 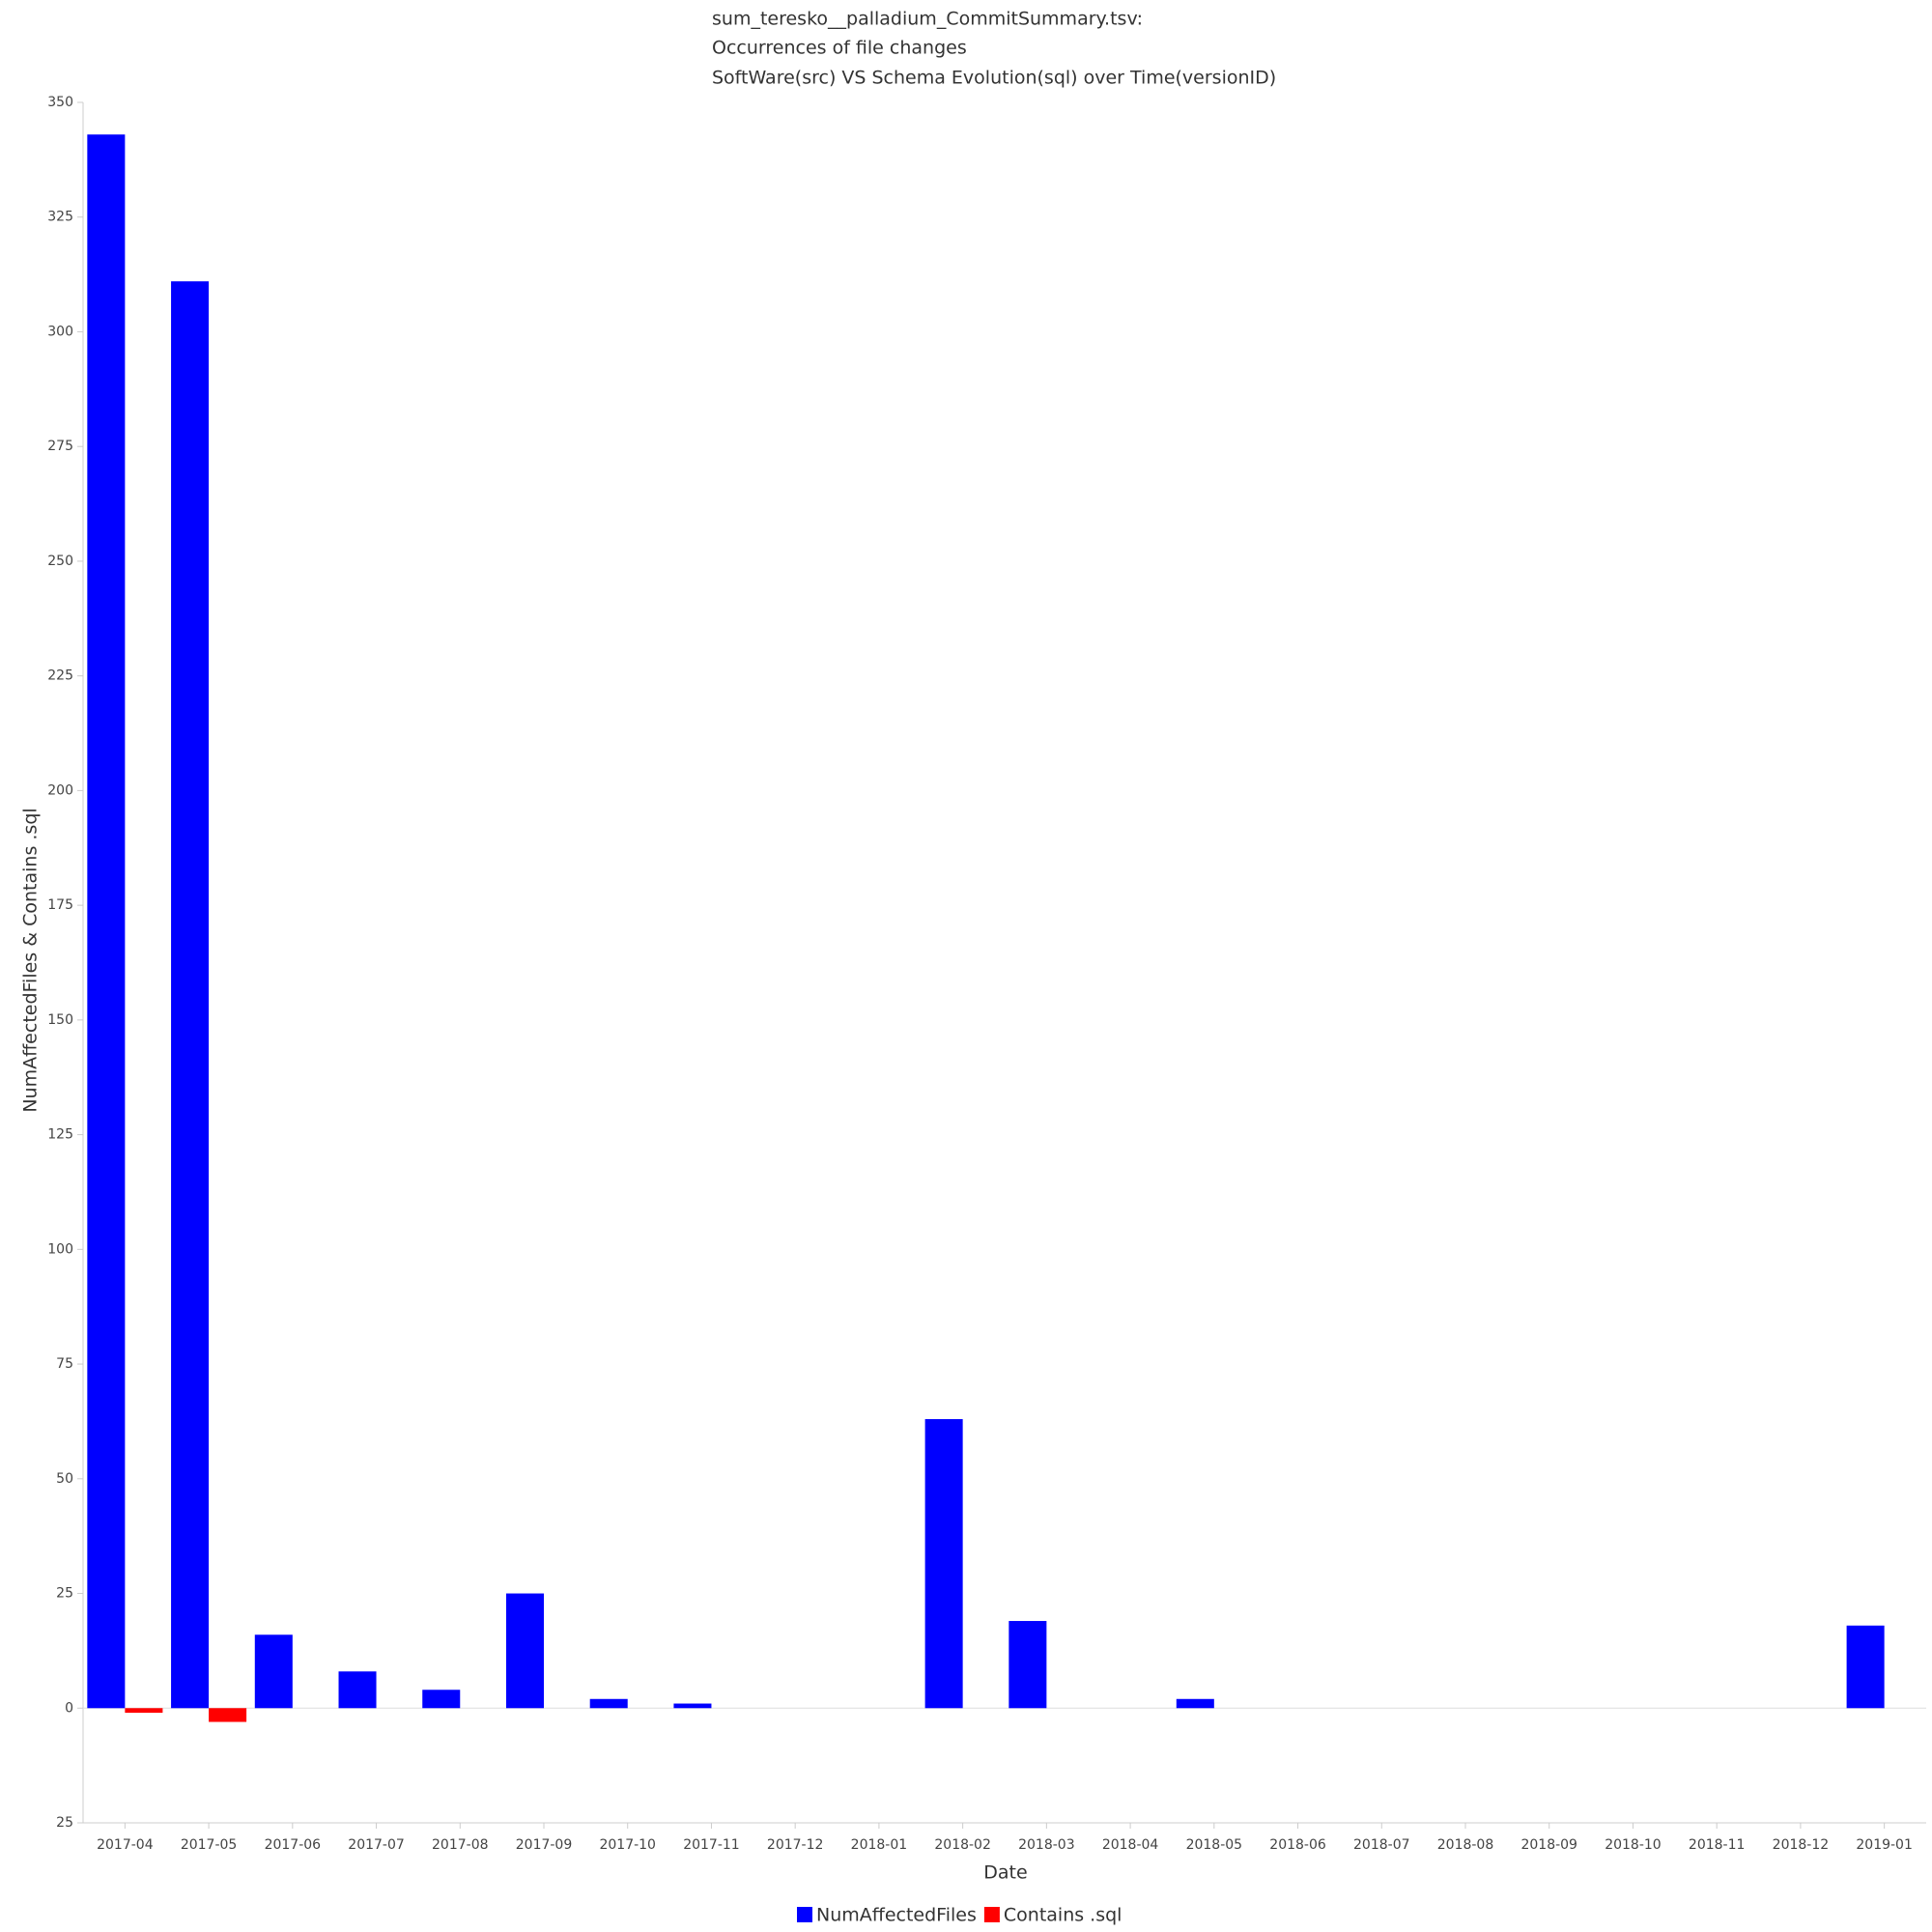 What do you see at coordinates (544, 1845) in the screenshot?
I see `x-tick-label: 2017-09` at bounding box center [544, 1845].